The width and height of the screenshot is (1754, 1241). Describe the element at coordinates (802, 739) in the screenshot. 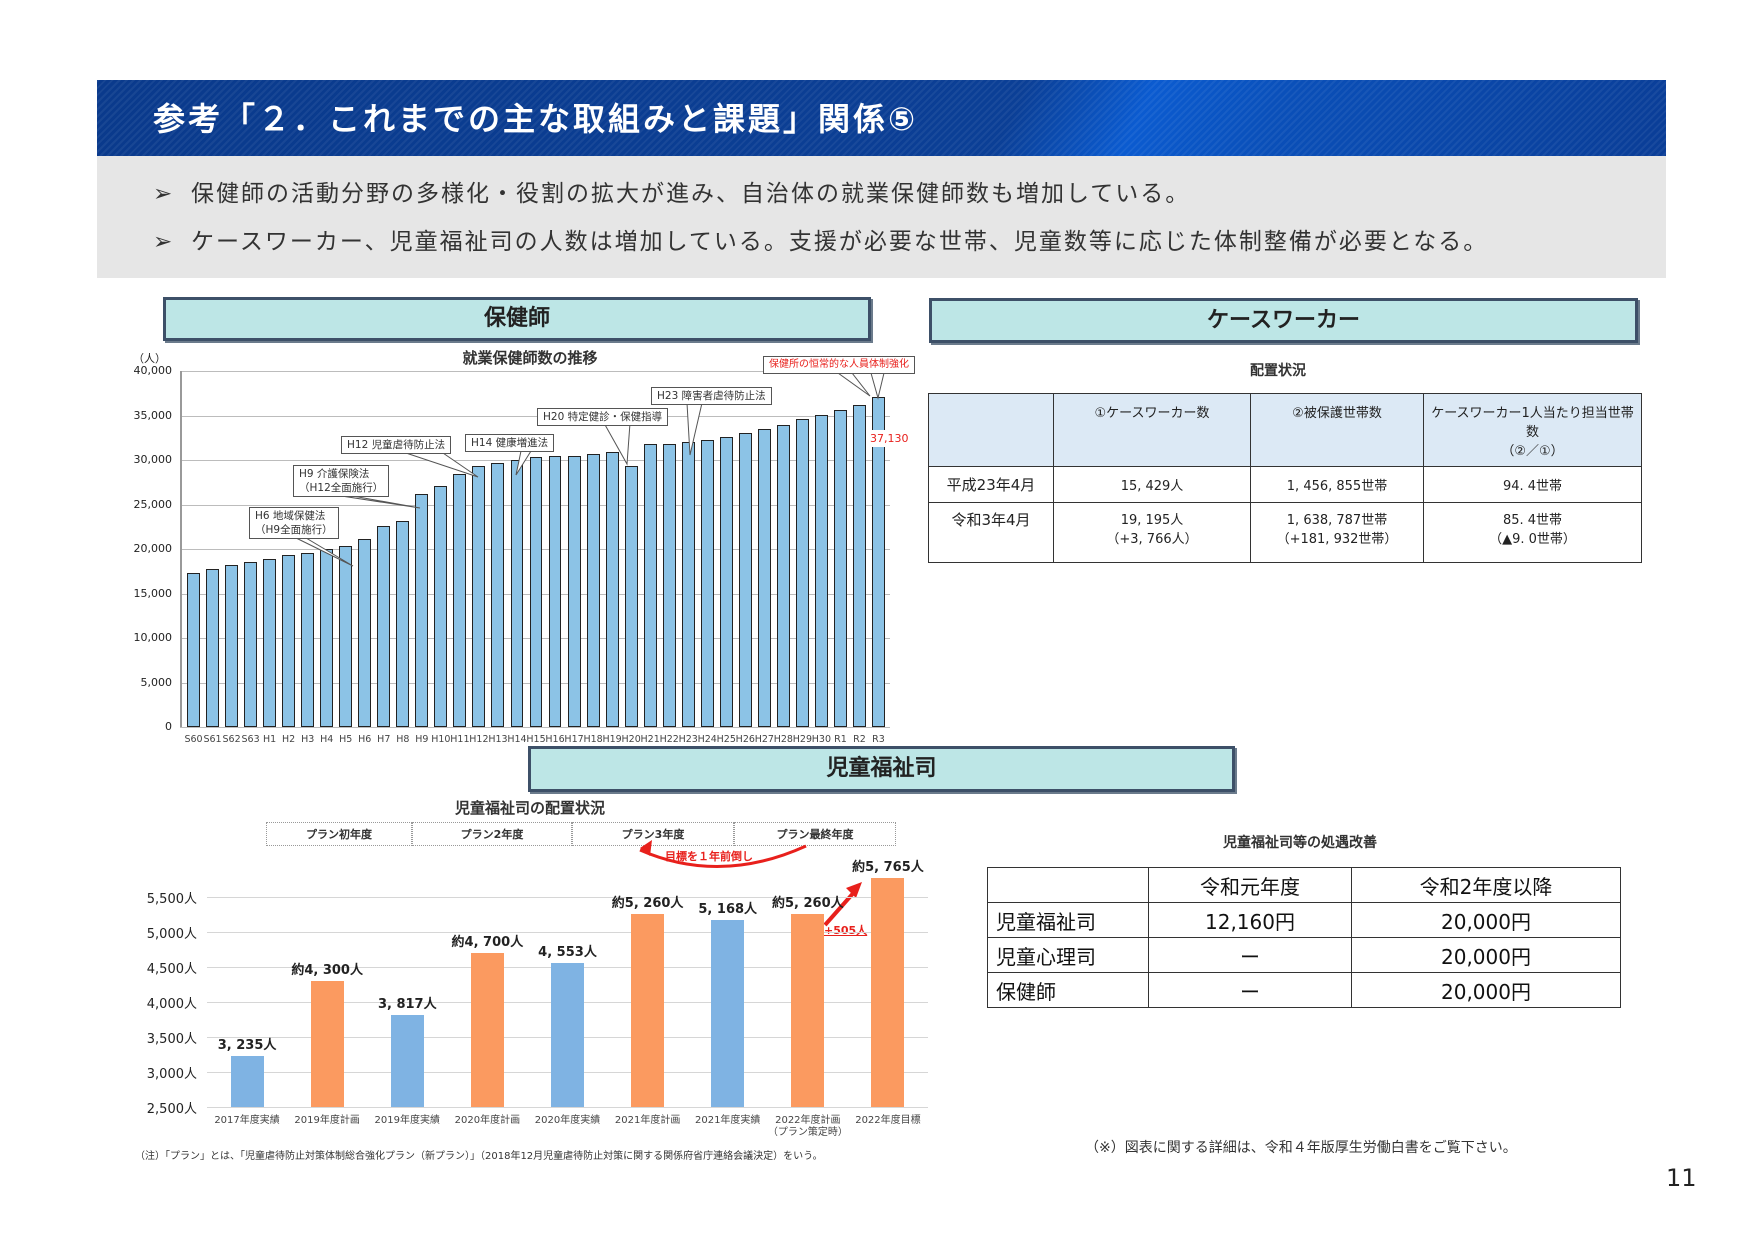

I see `x-tick-label: H29` at that location.